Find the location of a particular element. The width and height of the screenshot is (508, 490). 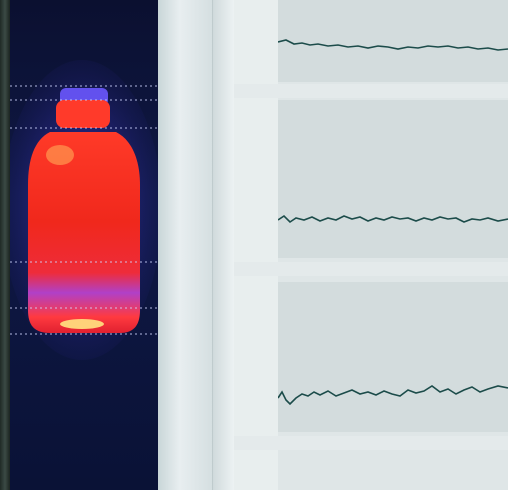

bottle-icon is located at coordinates (84, 210).